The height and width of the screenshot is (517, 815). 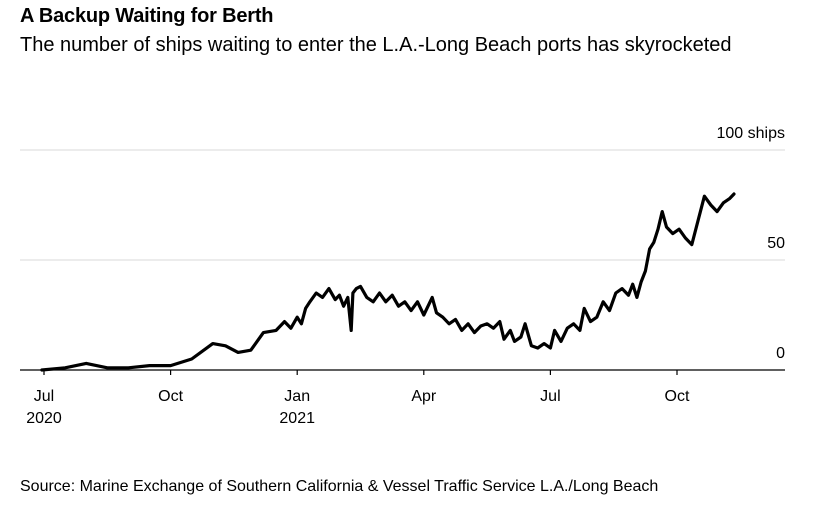 I want to click on chart-title: A Backup Waiting for Berth, so click(x=147, y=16).